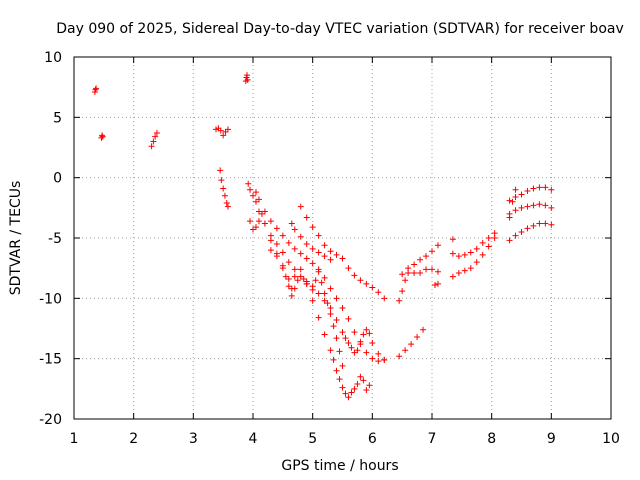  I want to click on y-tick-label: -5, so click(55, 239).